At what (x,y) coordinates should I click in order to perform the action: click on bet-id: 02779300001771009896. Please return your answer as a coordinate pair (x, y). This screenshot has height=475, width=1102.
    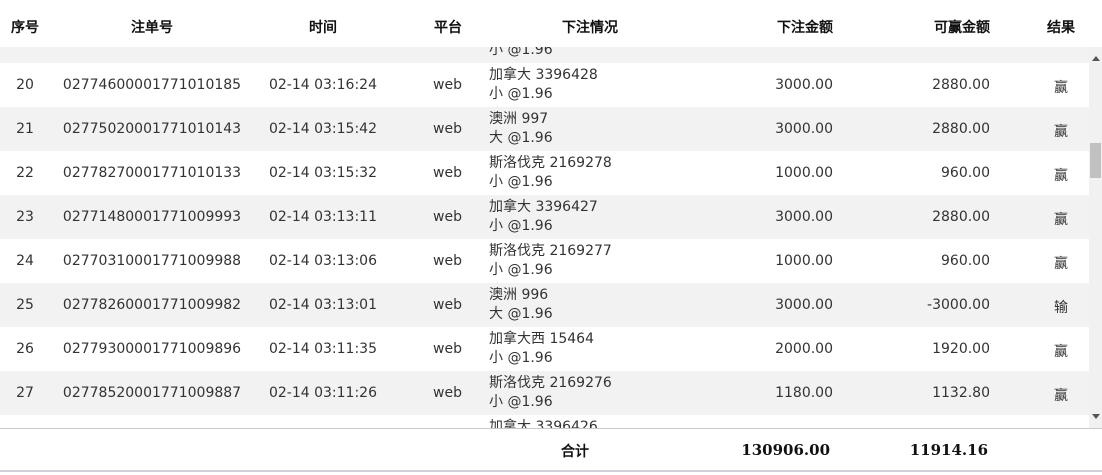
    Looking at the image, I should click on (152, 349).